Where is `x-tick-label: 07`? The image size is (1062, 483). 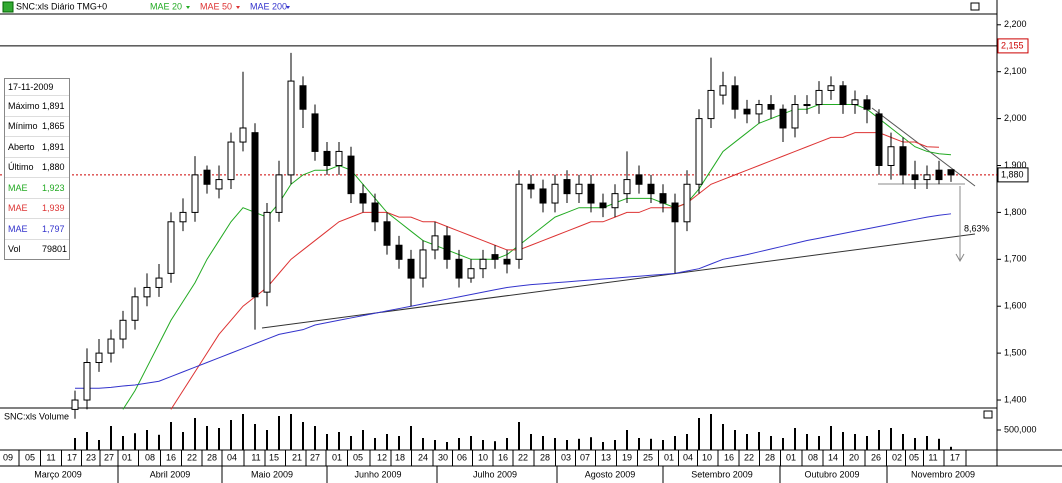
x-tick-label: 07 is located at coordinates (585, 457).